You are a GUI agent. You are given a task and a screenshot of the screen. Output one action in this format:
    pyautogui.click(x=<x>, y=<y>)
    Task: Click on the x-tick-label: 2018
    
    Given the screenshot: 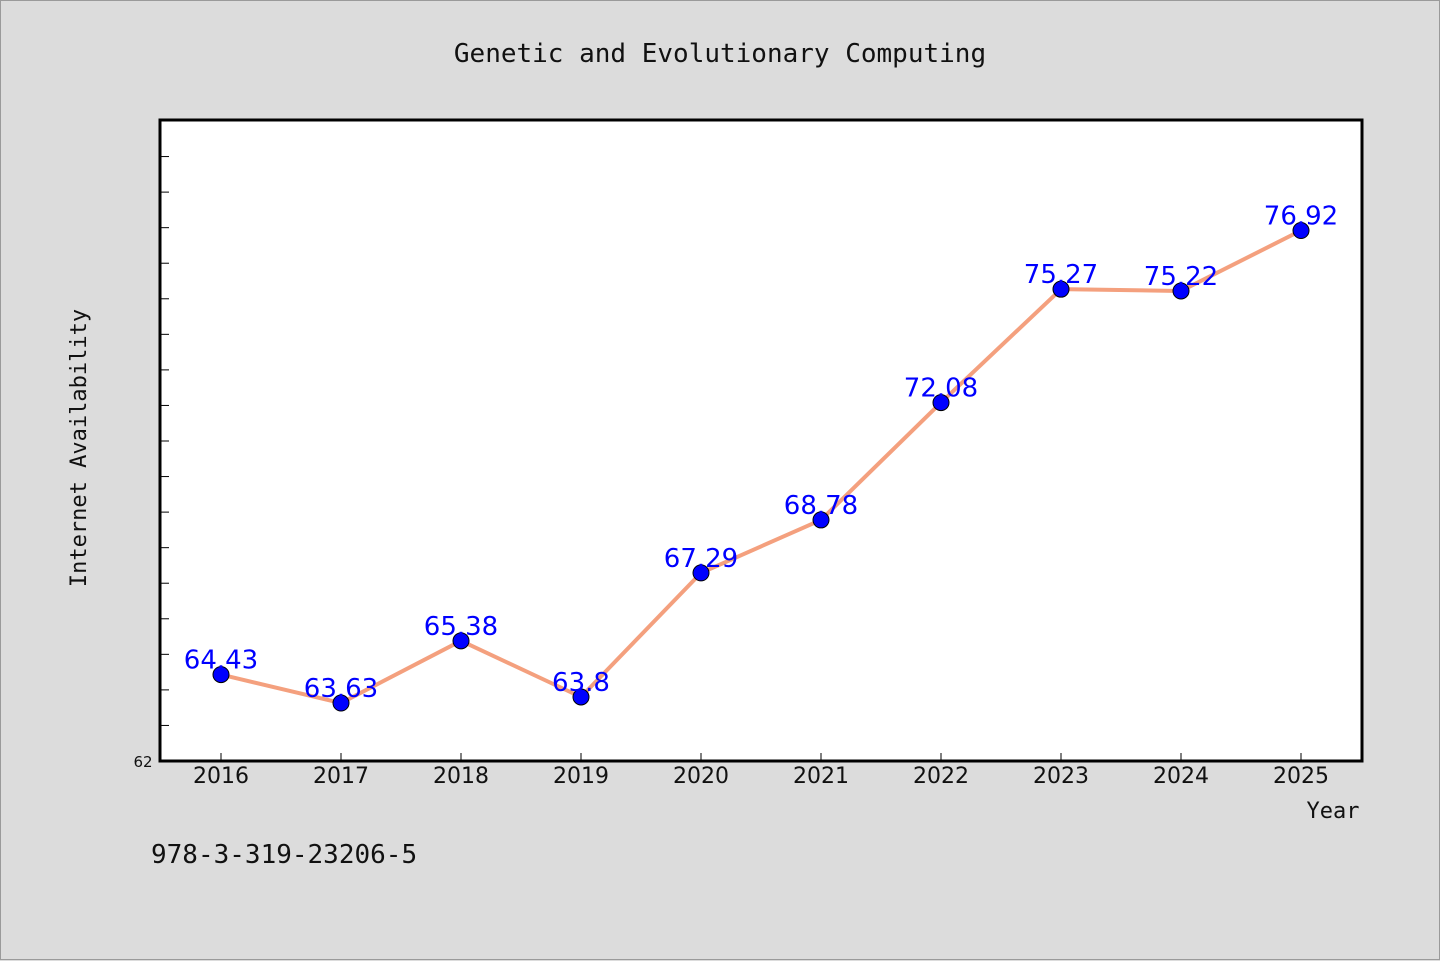 What is the action you would take?
    pyautogui.click(x=461, y=776)
    